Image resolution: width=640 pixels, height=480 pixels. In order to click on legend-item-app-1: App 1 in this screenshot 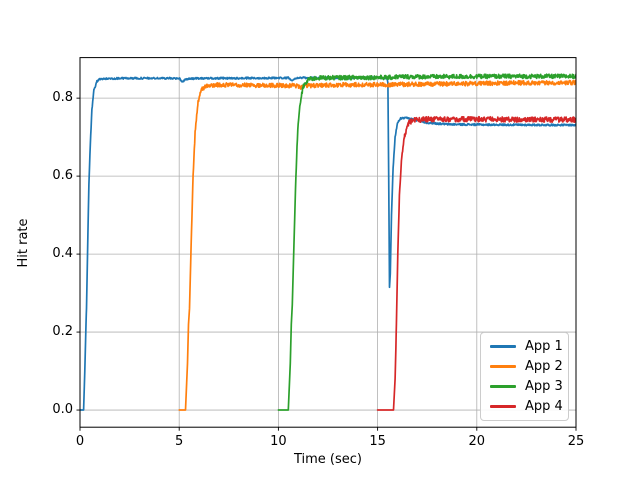, I will do `click(526, 347)`.